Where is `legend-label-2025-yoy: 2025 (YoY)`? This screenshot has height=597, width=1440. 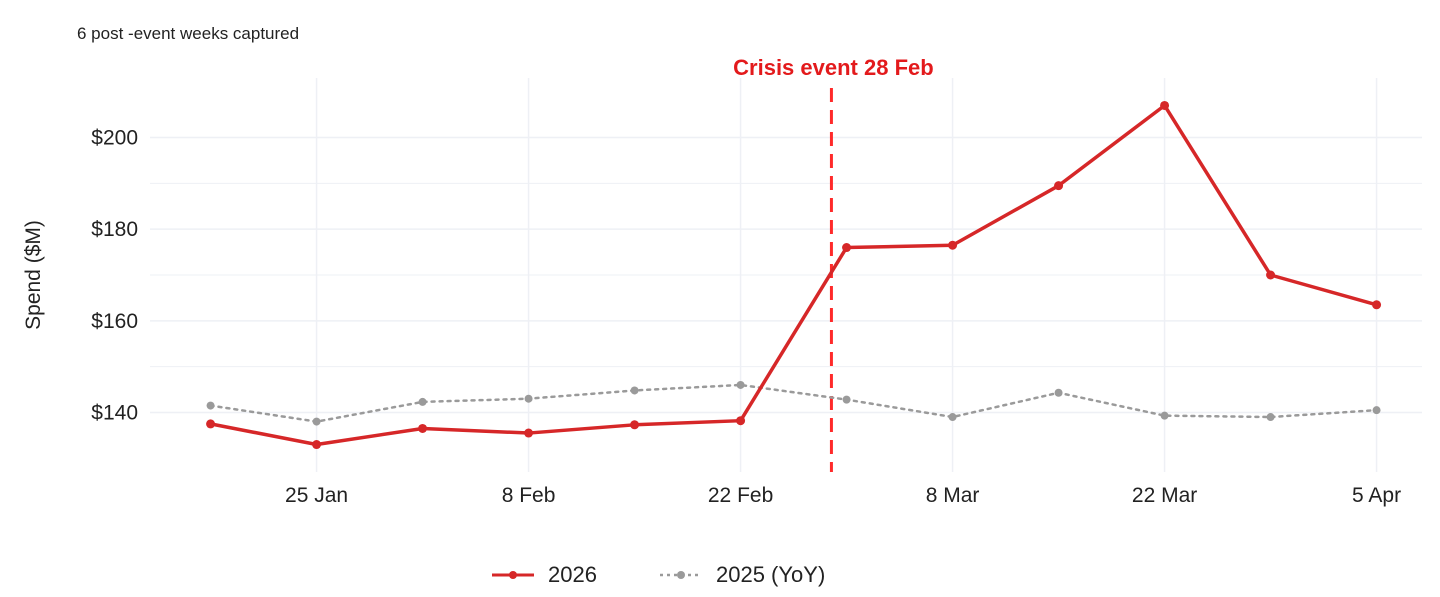
legend-label-2025-yoy: 2025 (YoY) is located at coordinates (771, 574).